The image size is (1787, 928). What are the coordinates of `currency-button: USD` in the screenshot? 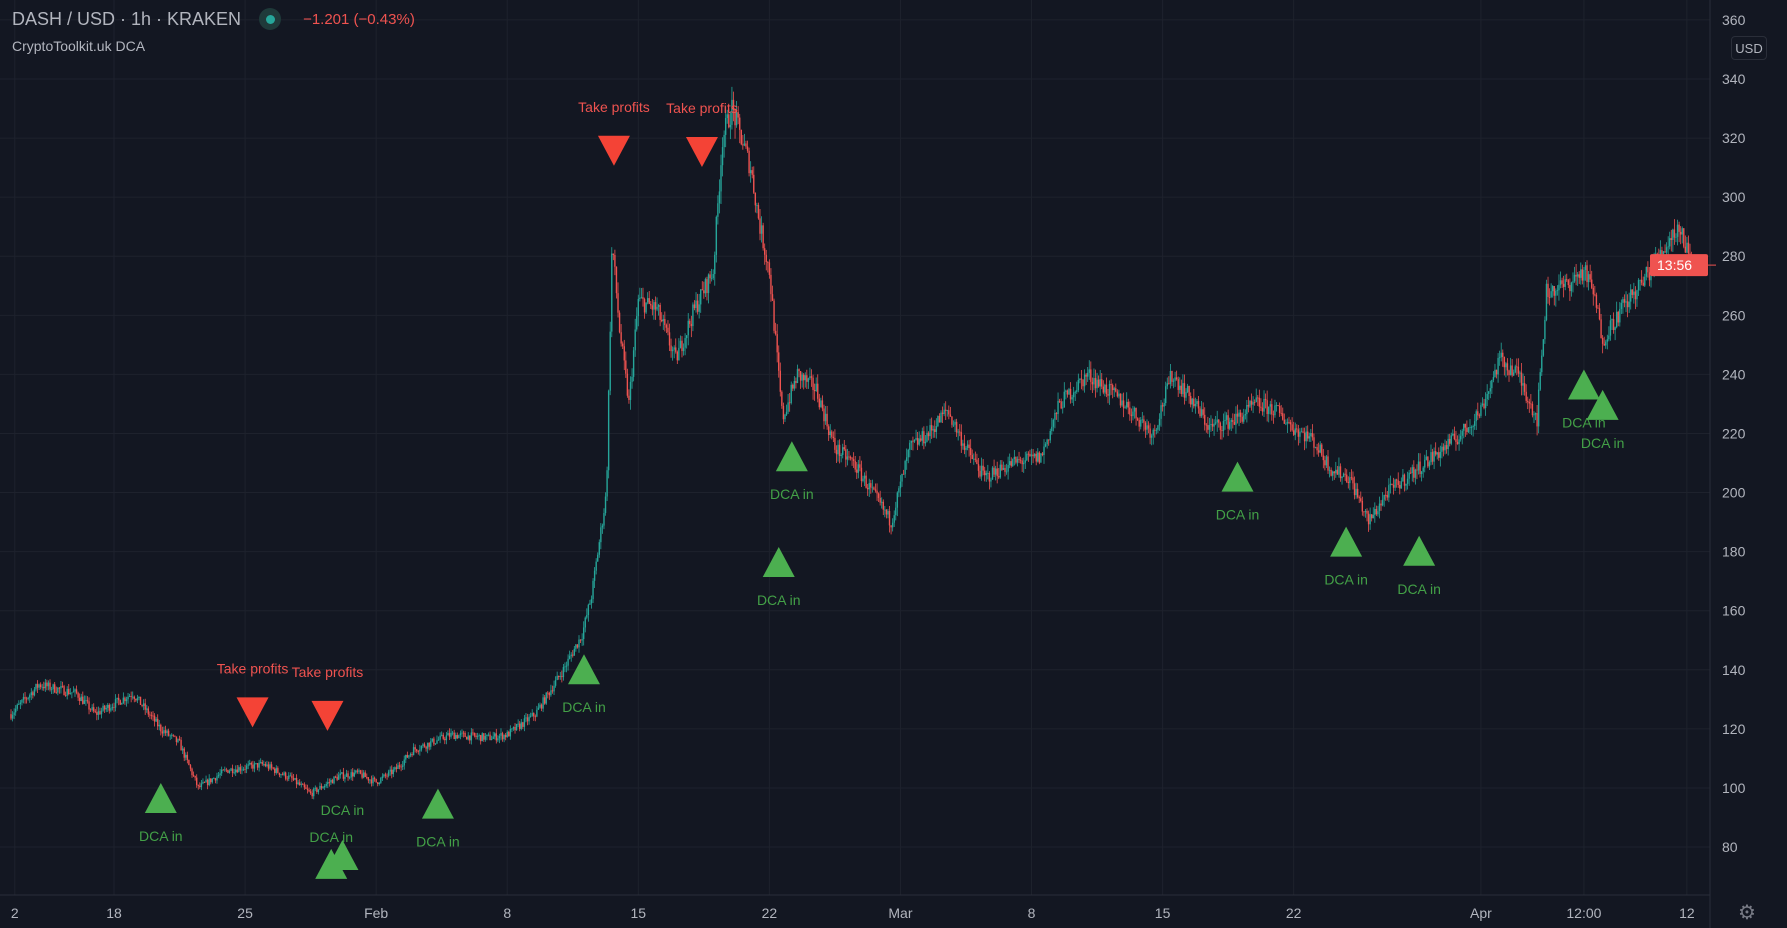 It's located at (1749, 48).